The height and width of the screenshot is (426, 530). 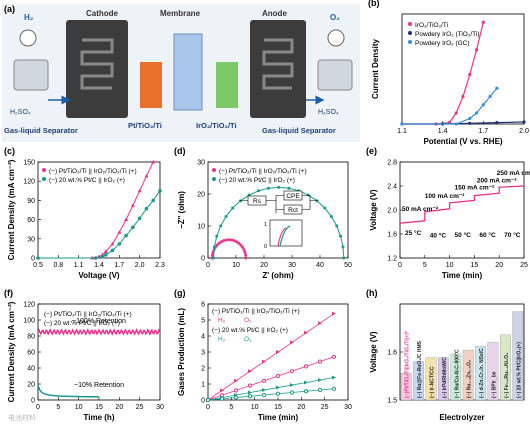 I want to click on panel-label-a: (a), so click(x=9, y=9).